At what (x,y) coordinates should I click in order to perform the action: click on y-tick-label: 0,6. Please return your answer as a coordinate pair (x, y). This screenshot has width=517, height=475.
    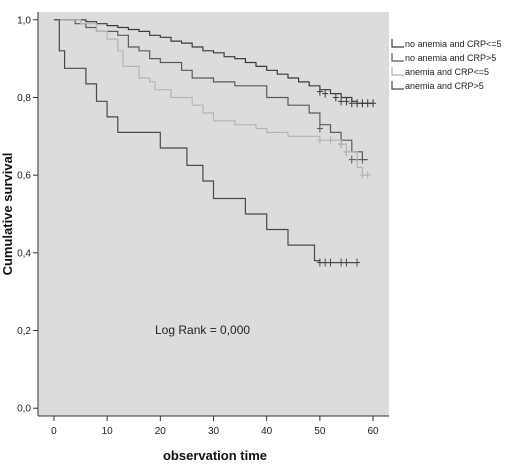
    Looking at the image, I should click on (24, 176).